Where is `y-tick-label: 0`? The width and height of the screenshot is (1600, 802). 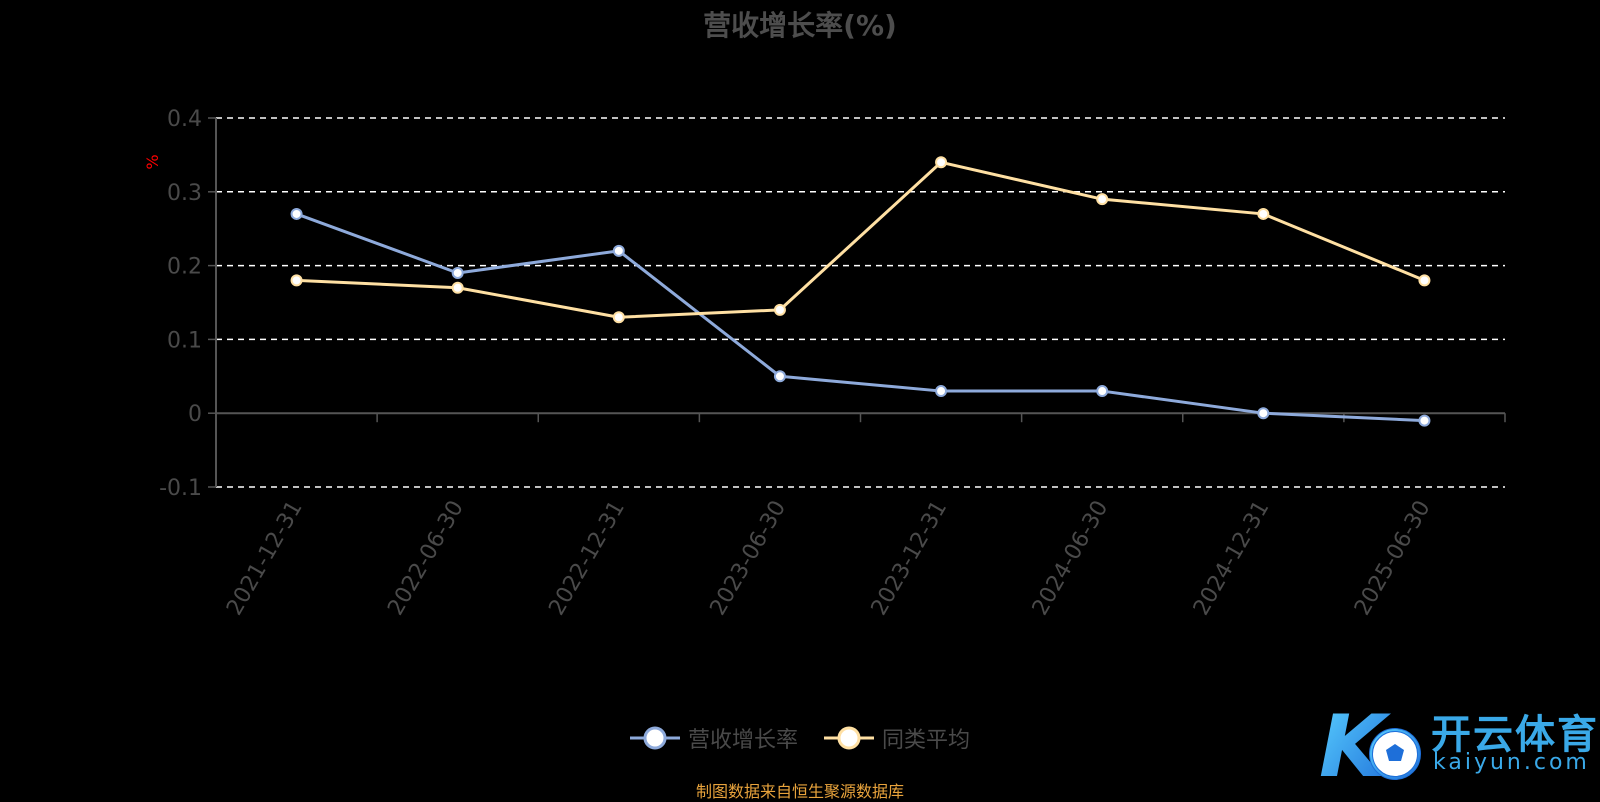
y-tick-label: 0 is located at coordinates (195, 414).